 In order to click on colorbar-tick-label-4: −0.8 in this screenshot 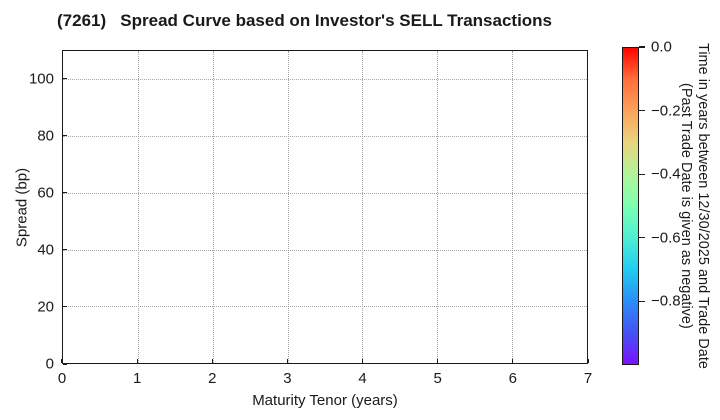, I will do `click(666, 301)`.